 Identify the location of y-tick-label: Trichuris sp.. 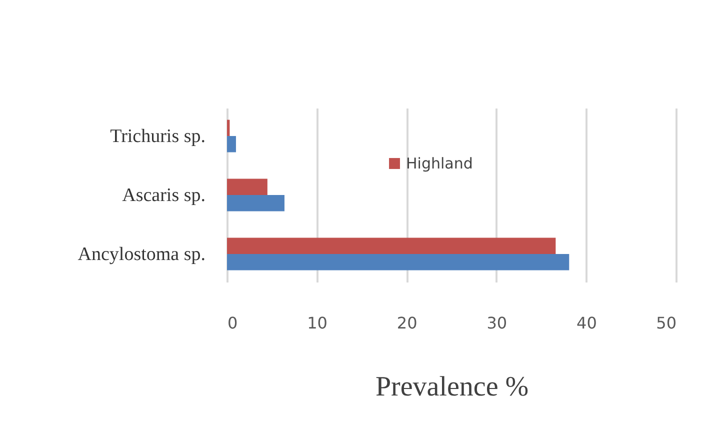
(158, 137).